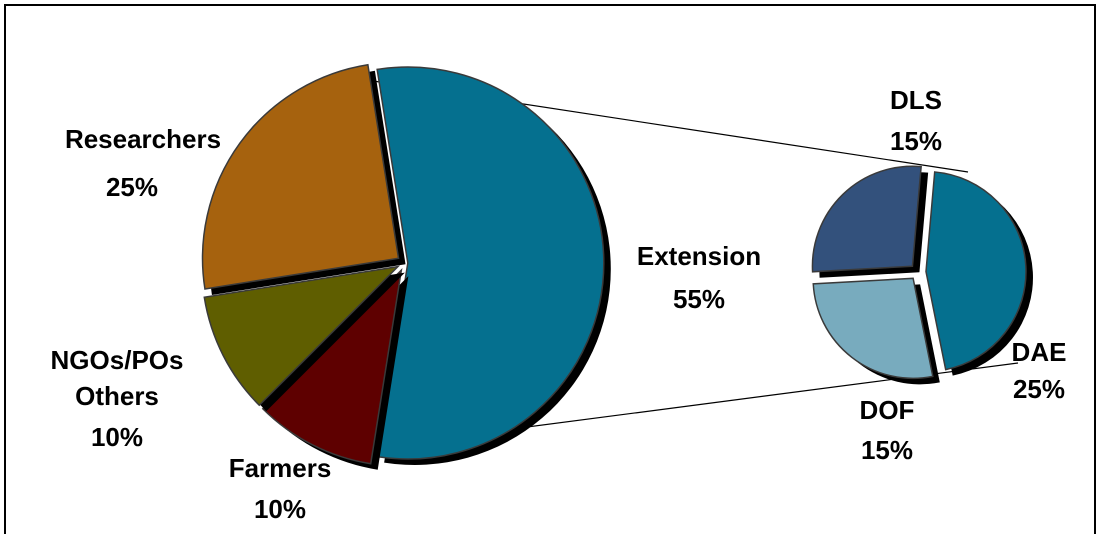 The height and width of the screenshot is (534, 1106). I want to click on slice-label-dae: DAE, so click(1039, 352).